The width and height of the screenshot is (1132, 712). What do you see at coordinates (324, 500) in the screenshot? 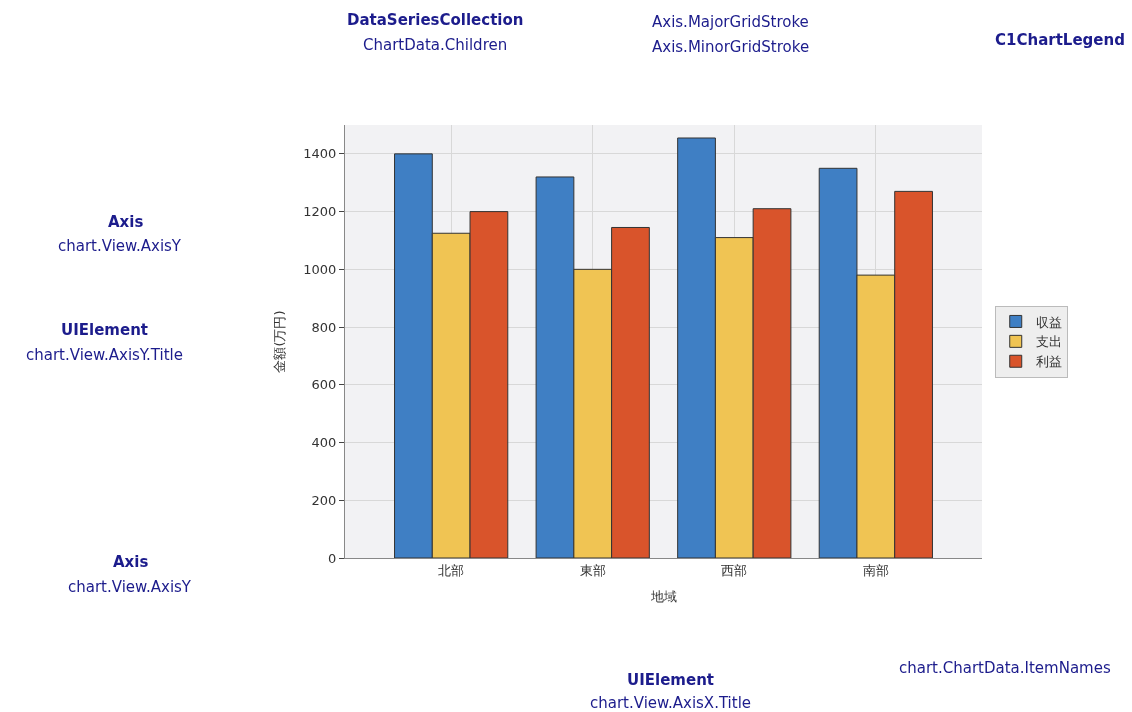
I see `y-tick-label: 200` at bounding box center [324, 500].